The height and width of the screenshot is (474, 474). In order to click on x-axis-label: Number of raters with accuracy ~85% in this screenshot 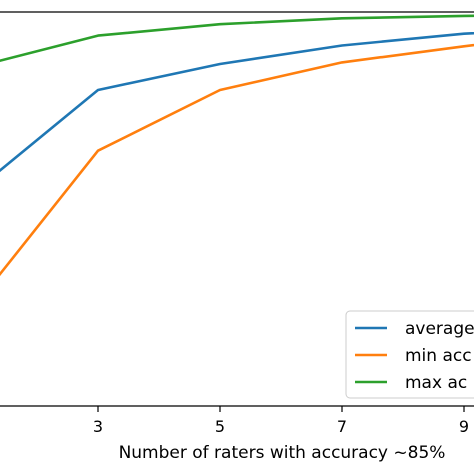, I will do `click(282, 453)`.